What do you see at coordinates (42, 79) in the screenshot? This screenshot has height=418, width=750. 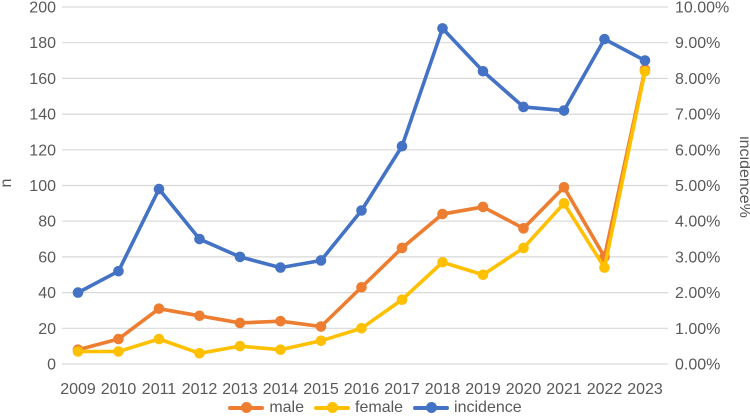 I see `y-axis-left-tick-label: 160` at bounding box center [42, 79].